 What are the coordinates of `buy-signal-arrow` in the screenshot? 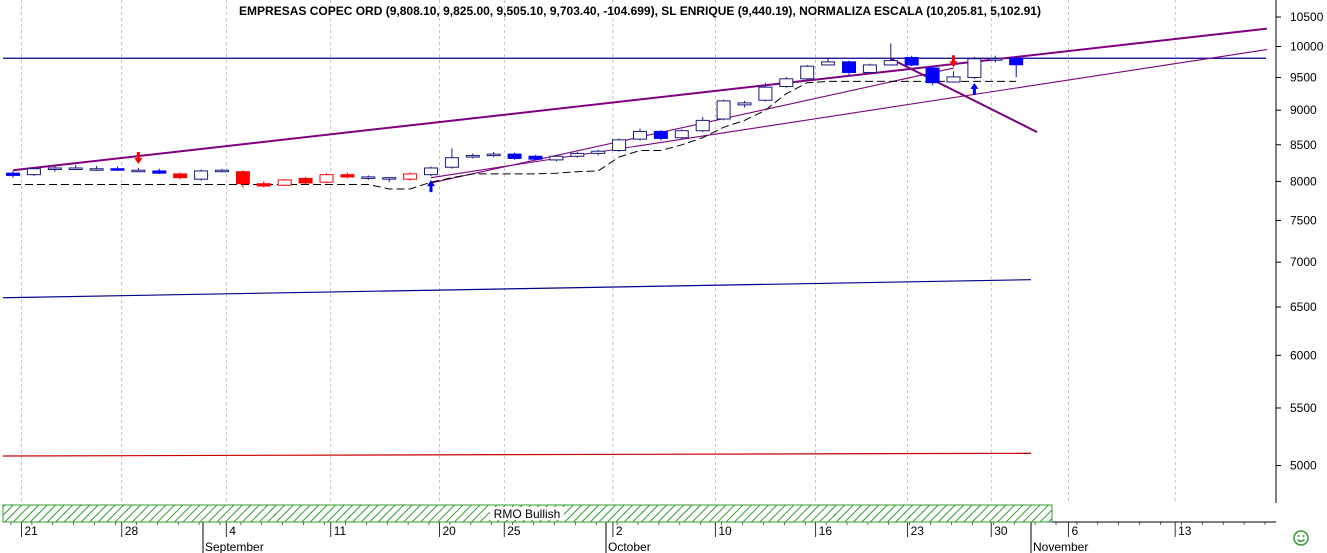 It's located at (974, 88).